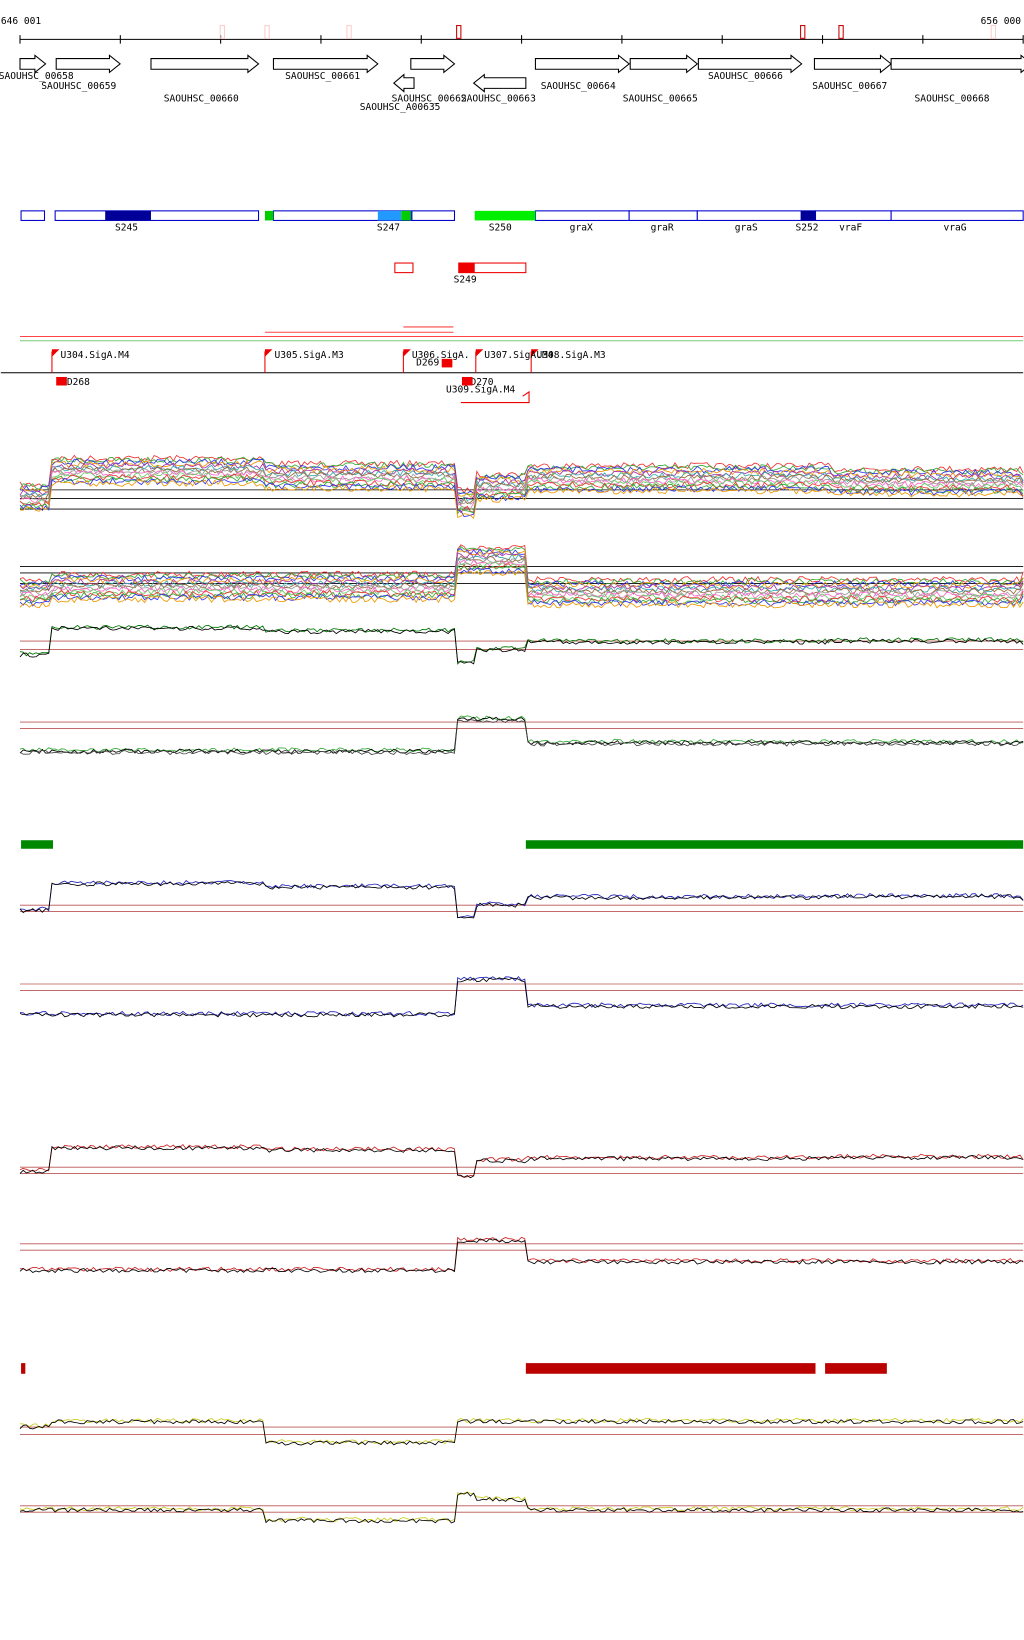 Image resolution: width=1024 pixels, height=1640 pixels. I want to click on gene-label: SAOUHSC_00664, so click(578, 86).